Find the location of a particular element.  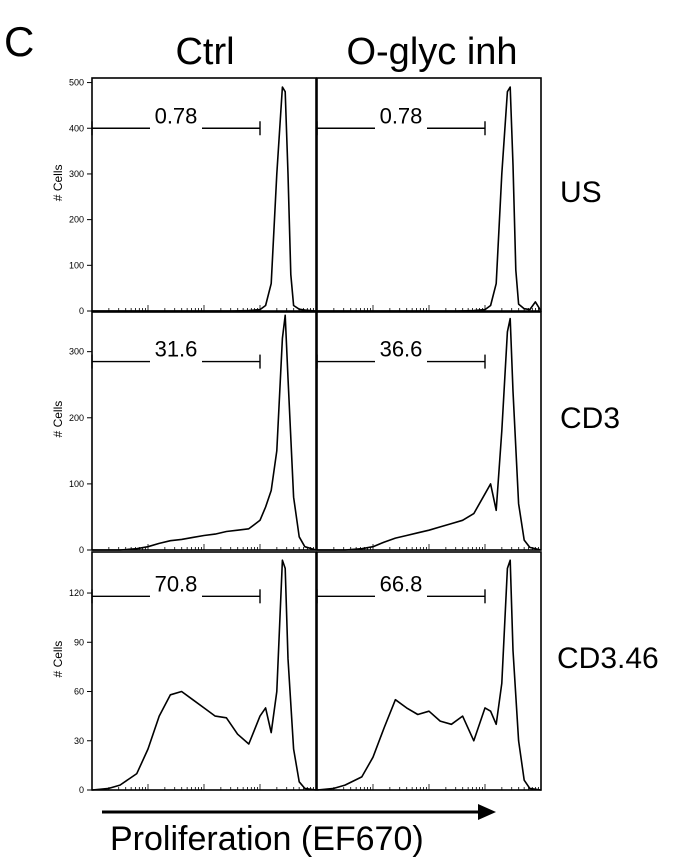

histogram-cd346-ctrl: 0 30 60 90 120 # Cells 70.8 is located at coordinates (184, 673).